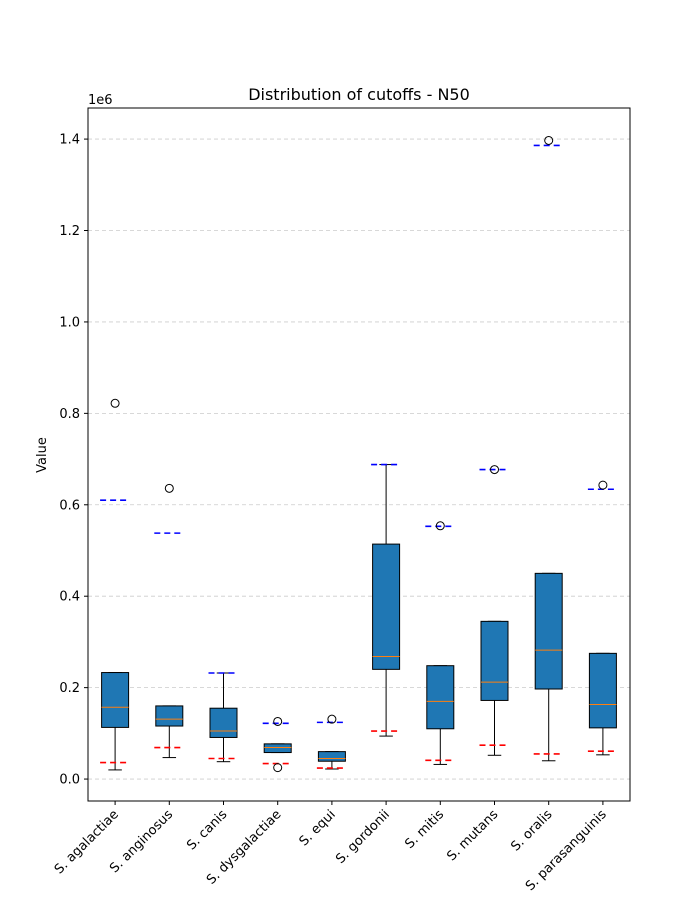 This screenshot has width=700, height=900. I want to click on chart-title: Distribution of cutoffs - N50, so click(359, 94).